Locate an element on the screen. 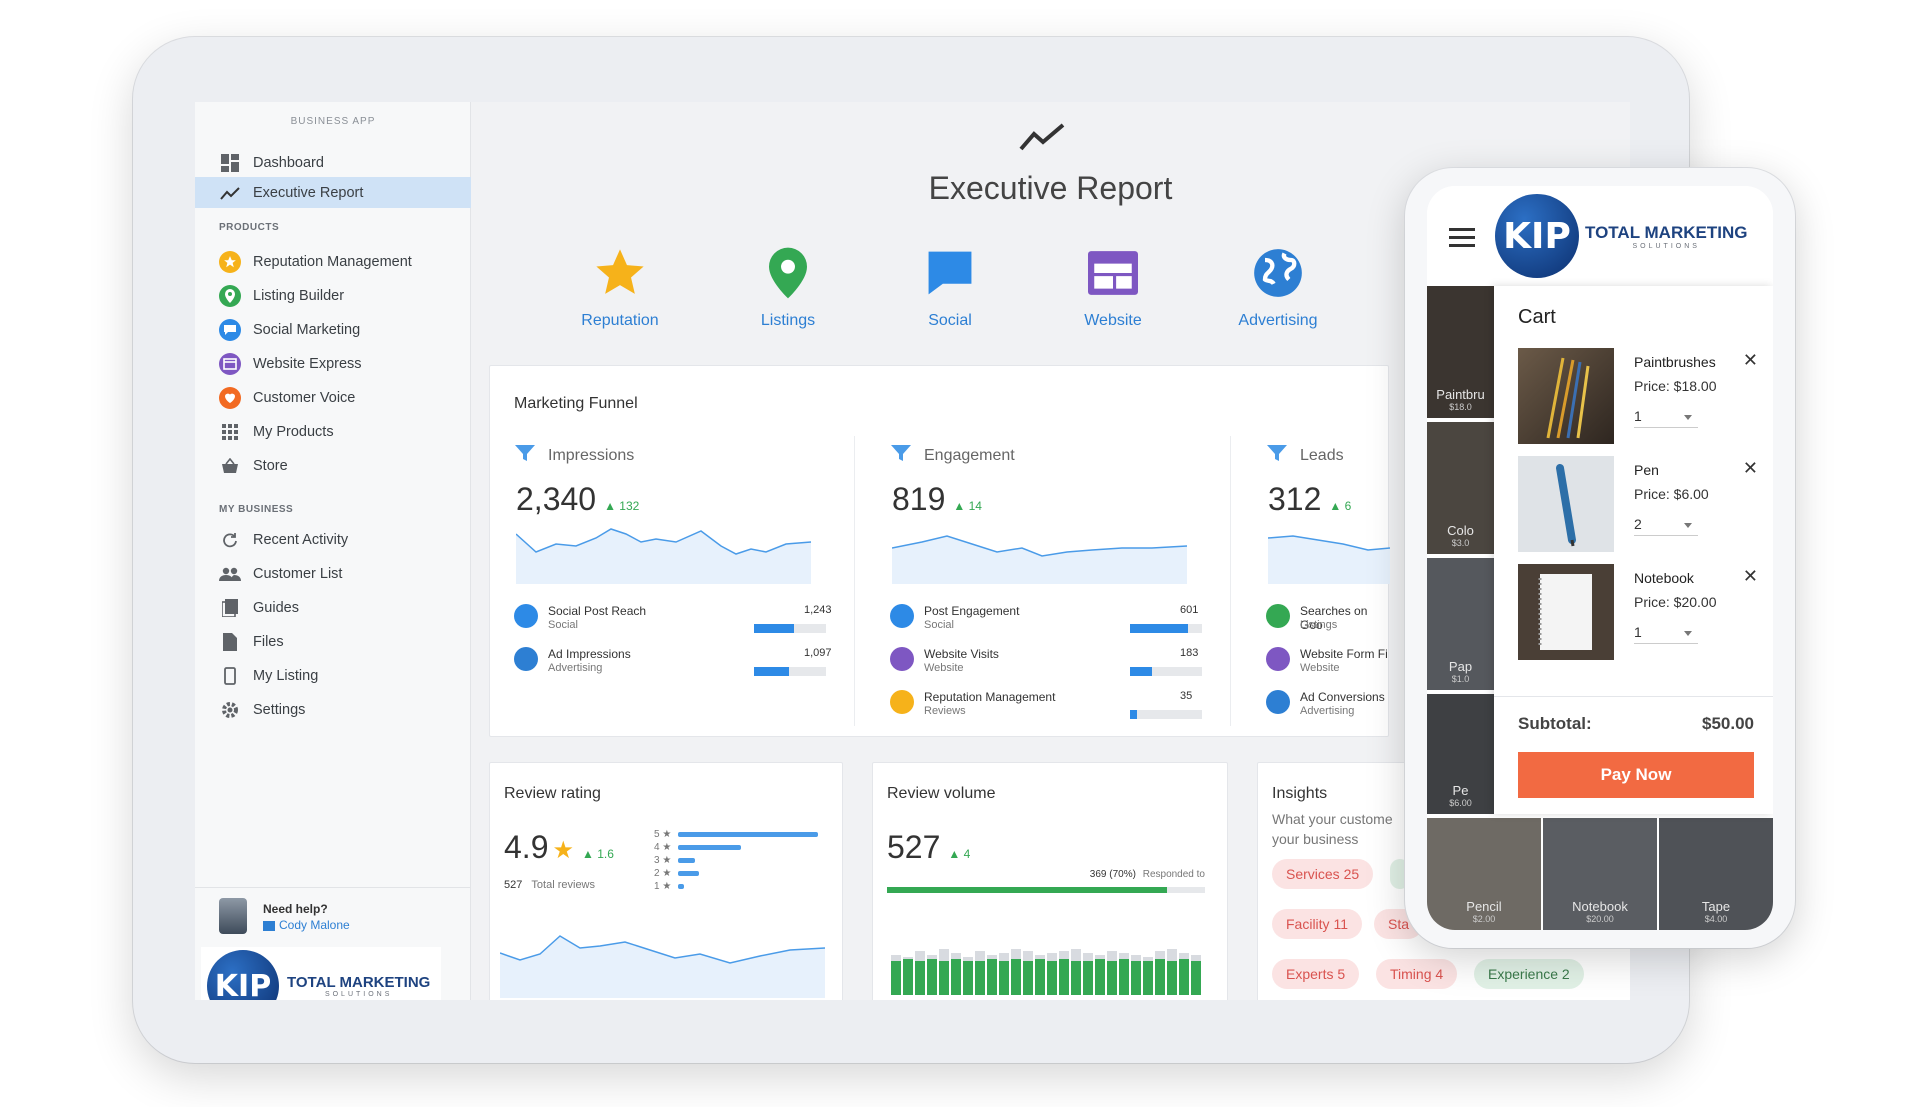 Image resolution: width=1920 pixels, height=1107 pixels. product-label: Listings is located at coordinates (788, 320).